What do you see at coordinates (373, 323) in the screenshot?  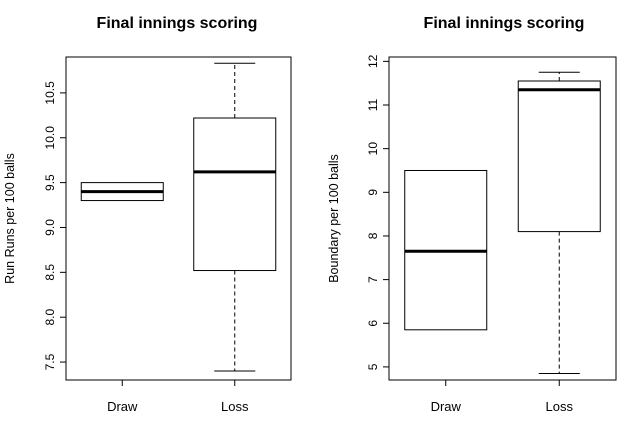 I see `y-tick-label: 6` at bounding box center [373, 323].